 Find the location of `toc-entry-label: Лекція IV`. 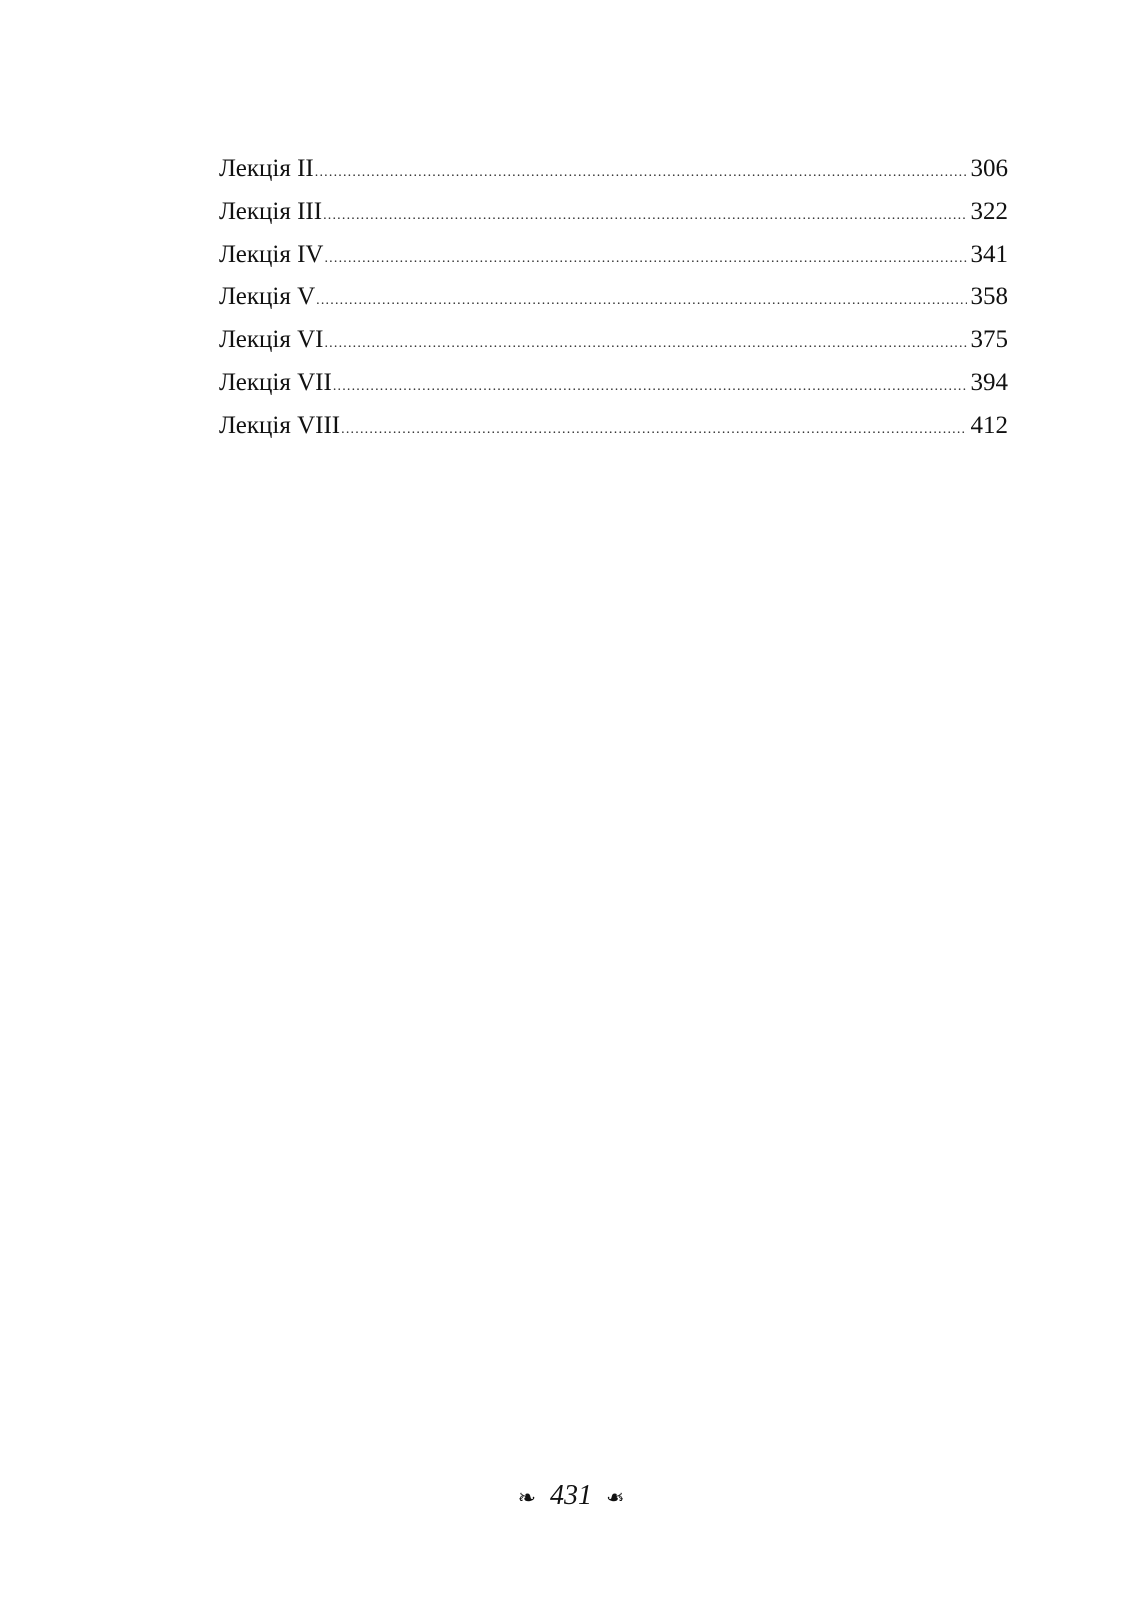

toc-entry-label: Лекція IV is located at coordinates (271, 254).